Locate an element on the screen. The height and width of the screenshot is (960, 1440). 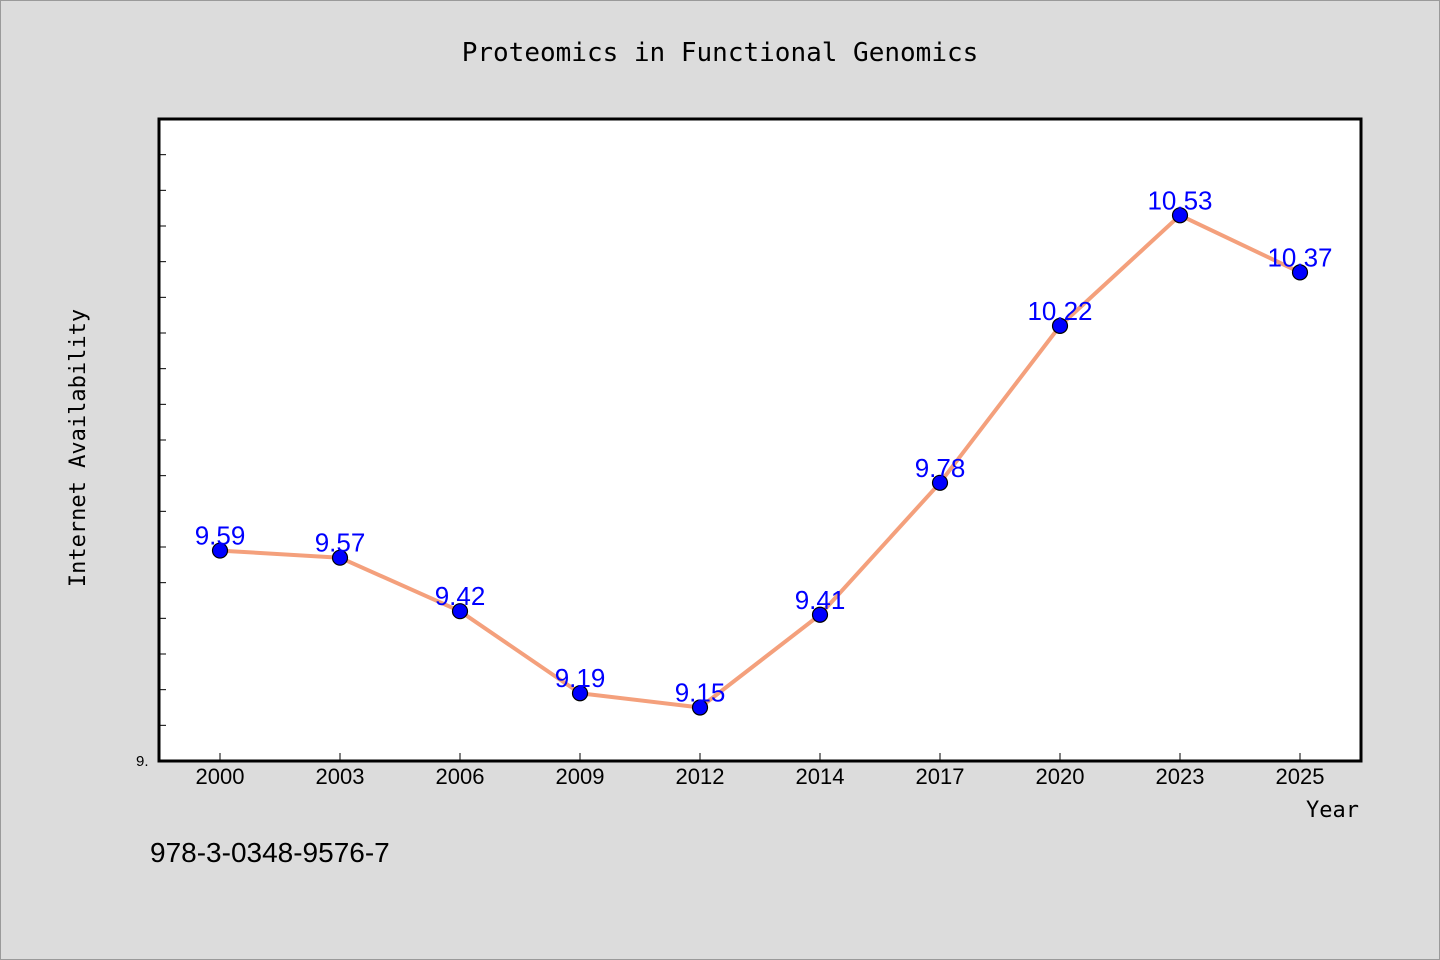
x-tick-label: 2009 is located at coordinates (580, 776).